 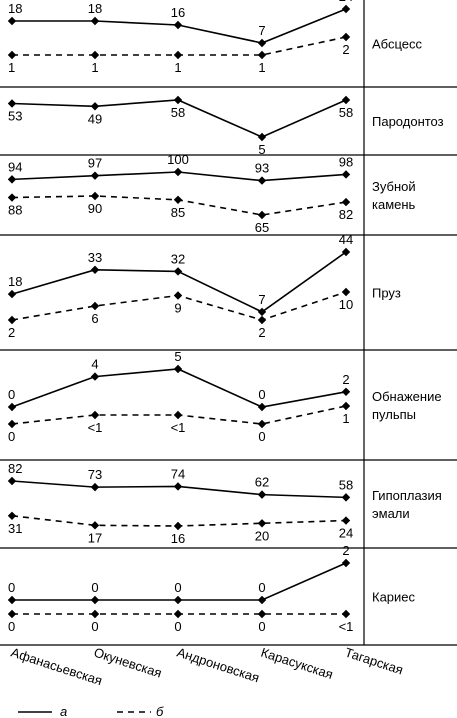 I want to click on data-label: 88, so click(x=15, y=210).